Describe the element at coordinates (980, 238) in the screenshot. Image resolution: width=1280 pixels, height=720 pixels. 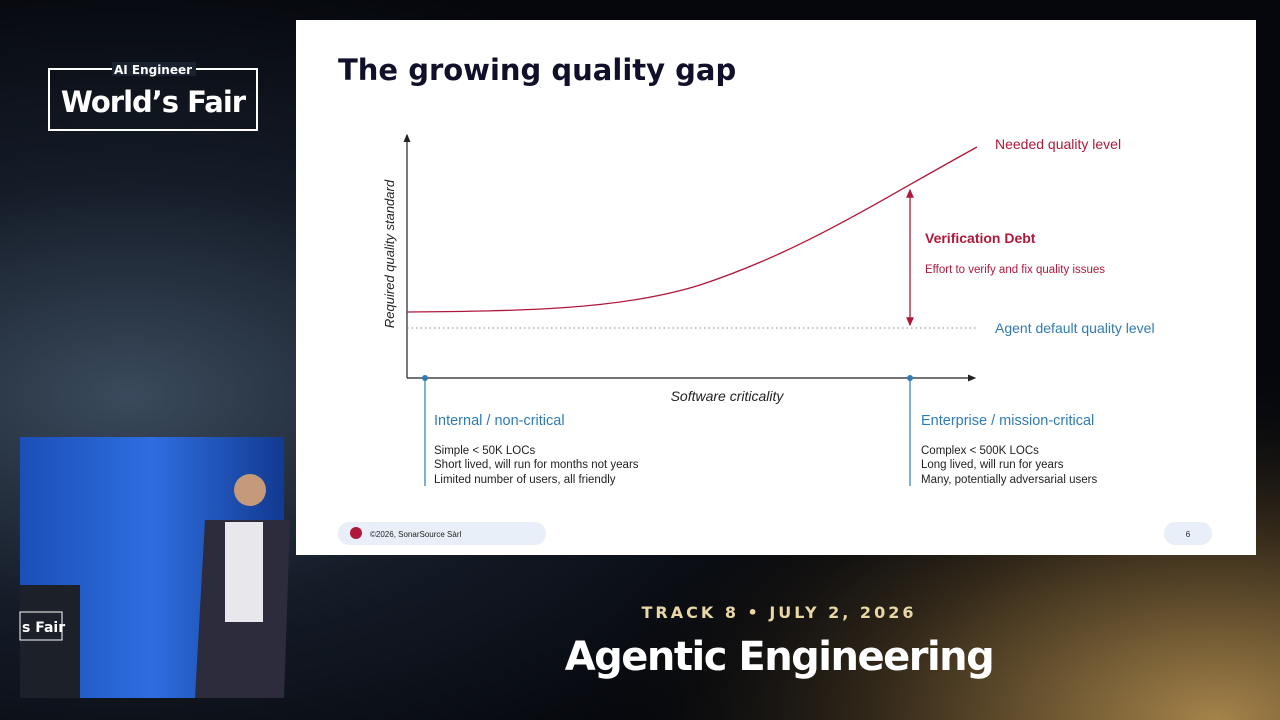
I see `gap-title: Verification Debt` at that location.